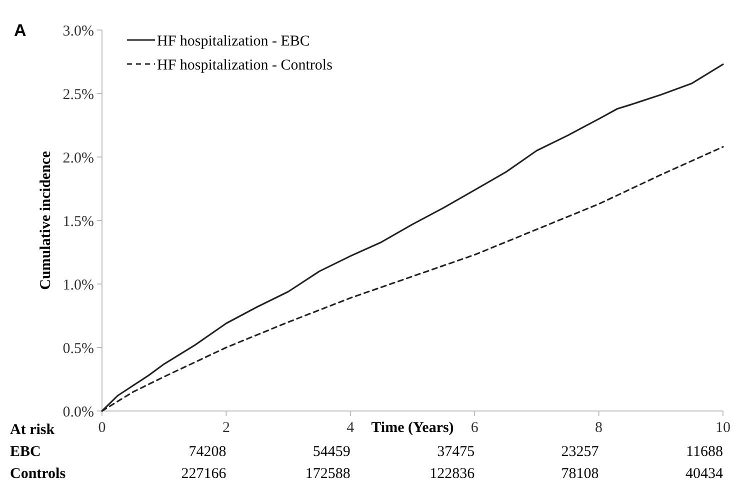 The height and width of the screenshot is (499, 743). What do you see at coordinates (78, 94) in the screenshot?
I see `y-tick-label: 2.5%` at bounding box center [78, 94].